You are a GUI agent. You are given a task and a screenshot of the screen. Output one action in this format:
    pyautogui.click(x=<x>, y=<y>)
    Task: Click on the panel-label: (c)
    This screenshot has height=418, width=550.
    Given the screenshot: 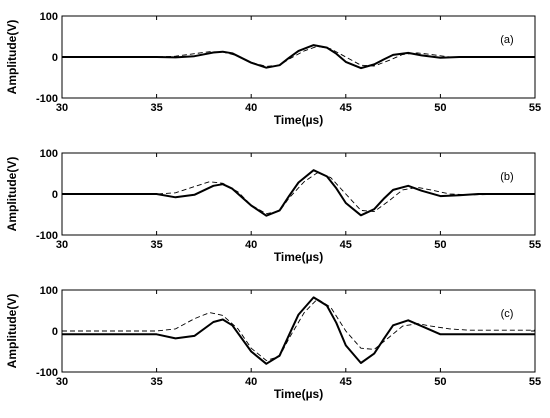 What is the action you would take?
    pyautogui.click(x=507, y=314)
    